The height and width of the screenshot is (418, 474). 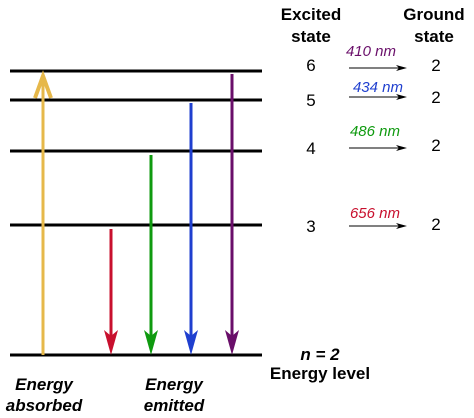 I want to click on emitted-label-line1: Energy, so click(x=174, y=384).